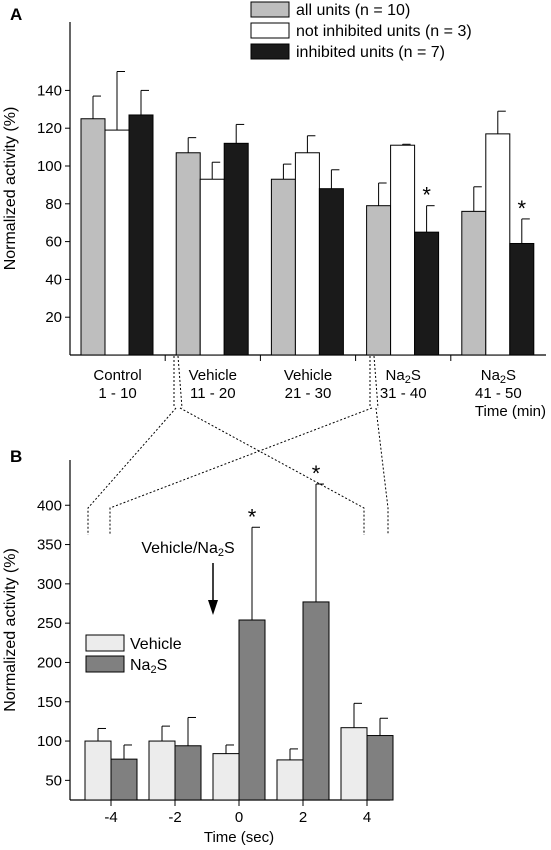 This screenshot has width=551, height=850. I want to click on annotation-base: Vehicle/Na, so click(179, 548).